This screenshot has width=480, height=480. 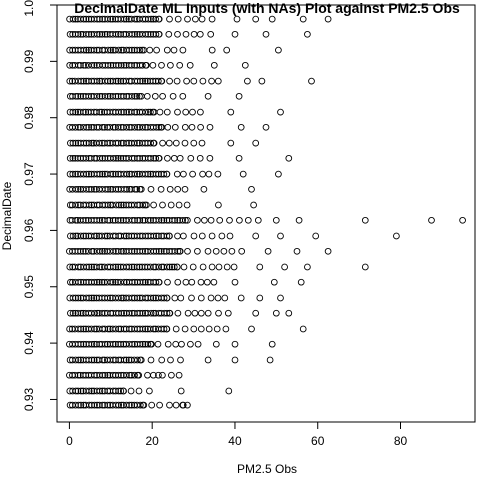 What do you see at coordinates (69, 441) in the screenshot?
I see `x-tick-label: 0` at bounding box center [69, 441].